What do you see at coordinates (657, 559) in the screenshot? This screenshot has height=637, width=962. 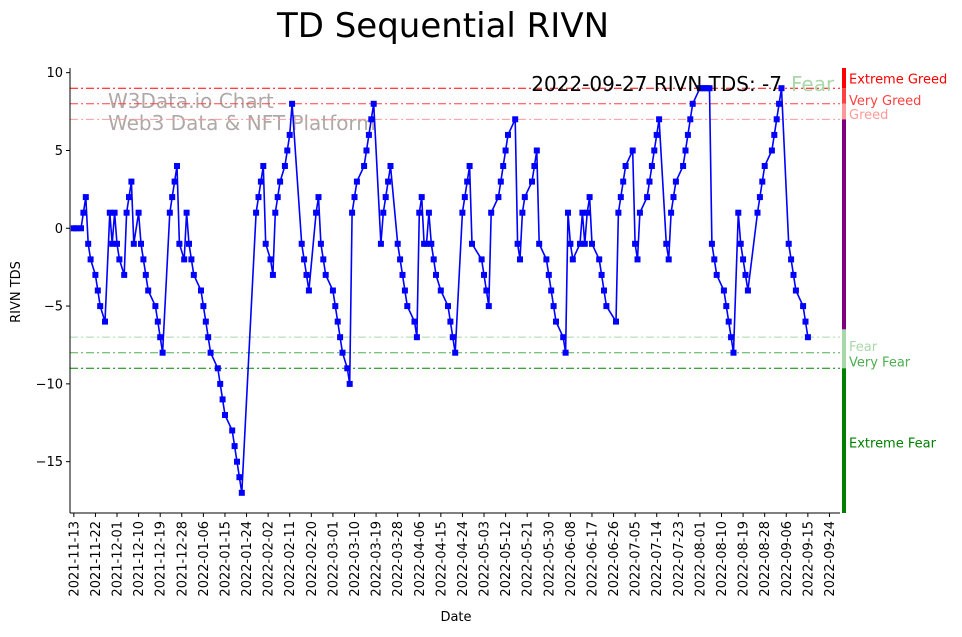 I see `x-tick-label-27: 2022-07-14` at bounding box center [657, 559].